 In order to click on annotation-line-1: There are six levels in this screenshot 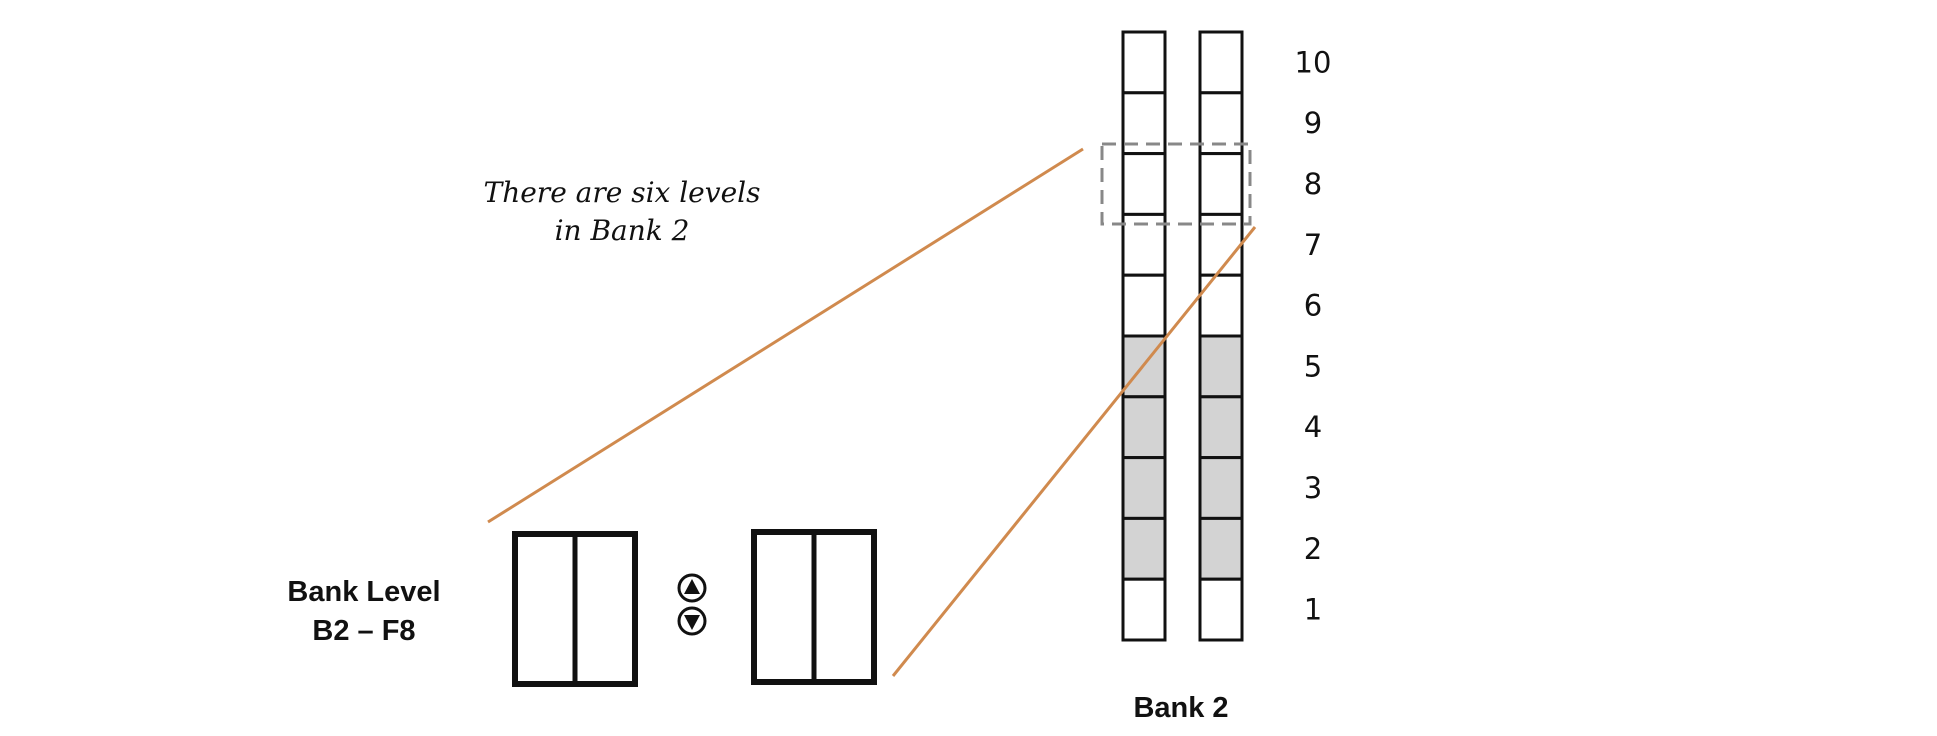, I will do `click(622, 192)`.